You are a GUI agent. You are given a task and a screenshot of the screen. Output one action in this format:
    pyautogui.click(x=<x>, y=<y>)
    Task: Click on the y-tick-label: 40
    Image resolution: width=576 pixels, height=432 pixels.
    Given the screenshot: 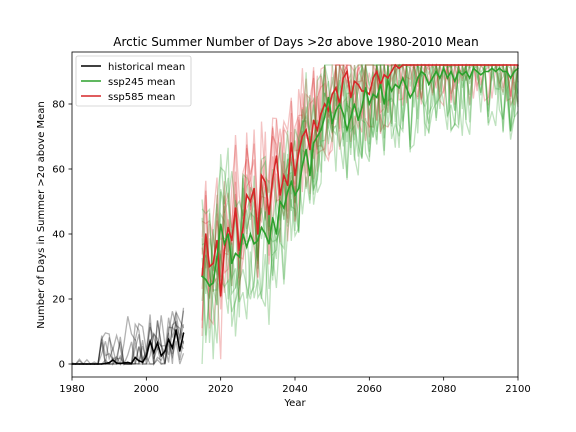 What is the action you would take?
    pyautogui.click(x=58, y=235)
    